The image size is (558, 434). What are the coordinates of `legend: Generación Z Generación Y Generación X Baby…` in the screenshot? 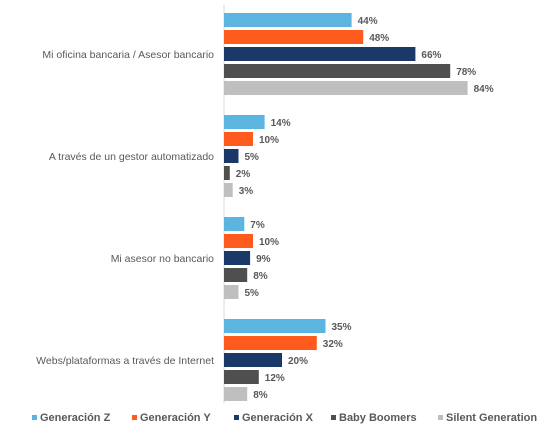 It's located at (284, 418).